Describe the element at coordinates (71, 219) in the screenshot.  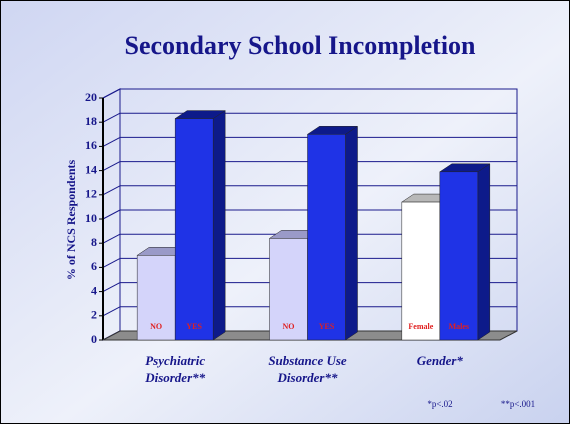
I see `y-axis-title: % of NCS Respondents` at that location.